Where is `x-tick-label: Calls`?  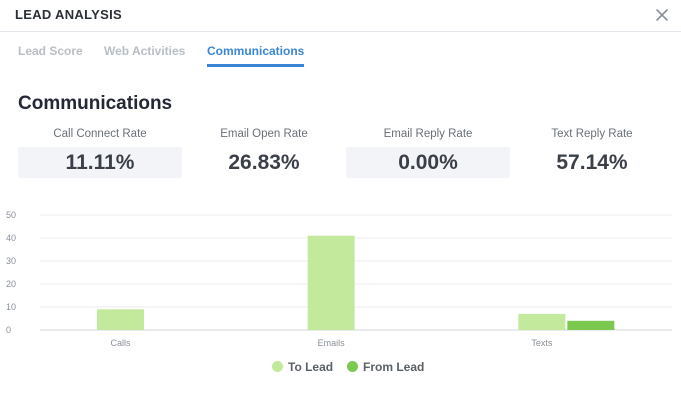 x-tick-label: Calls is located at coordinates (120, 343).